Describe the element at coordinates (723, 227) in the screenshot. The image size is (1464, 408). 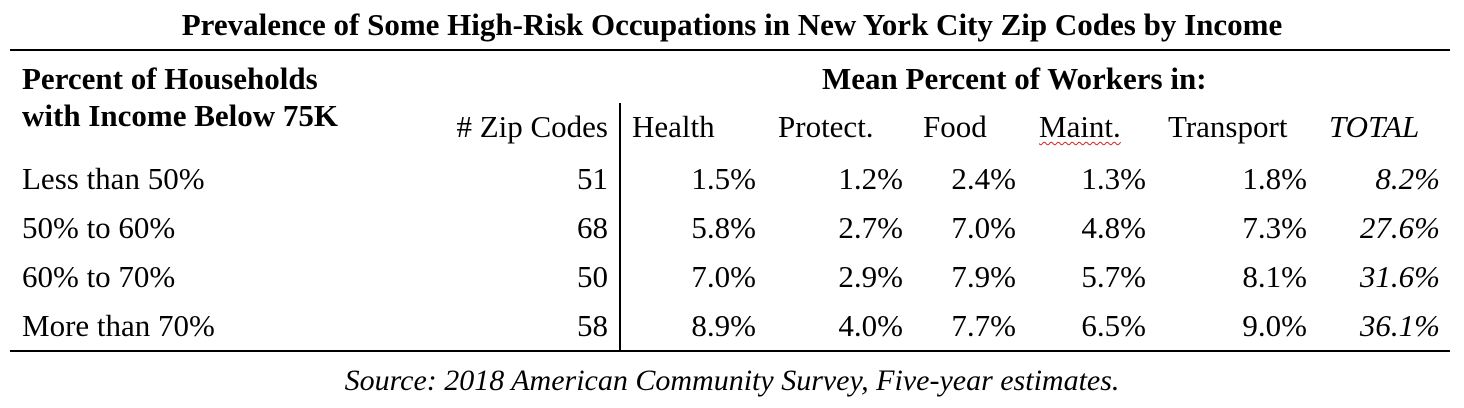
I see `cell-health: 5.8%` at that location.